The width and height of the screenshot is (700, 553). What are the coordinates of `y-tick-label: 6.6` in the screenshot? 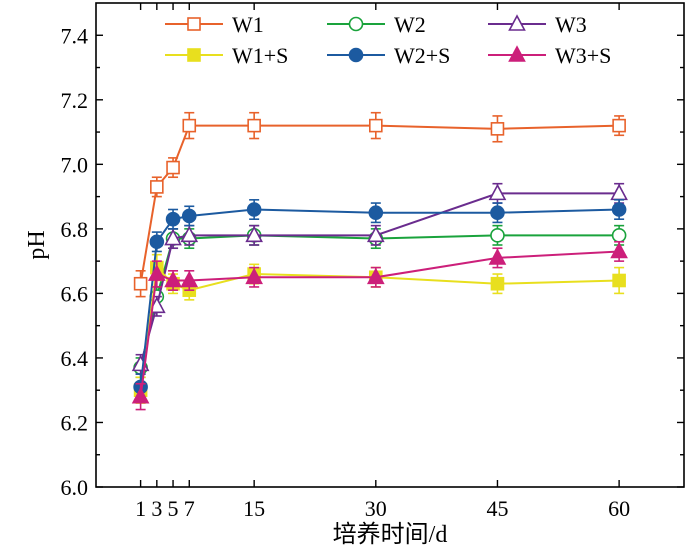 It's located at (75, 293).